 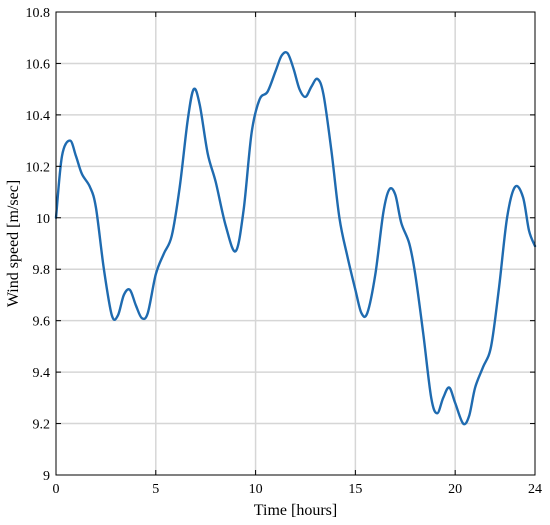 I want to click on y-tick-label-8: 10.6, so click(x=38, y=64).